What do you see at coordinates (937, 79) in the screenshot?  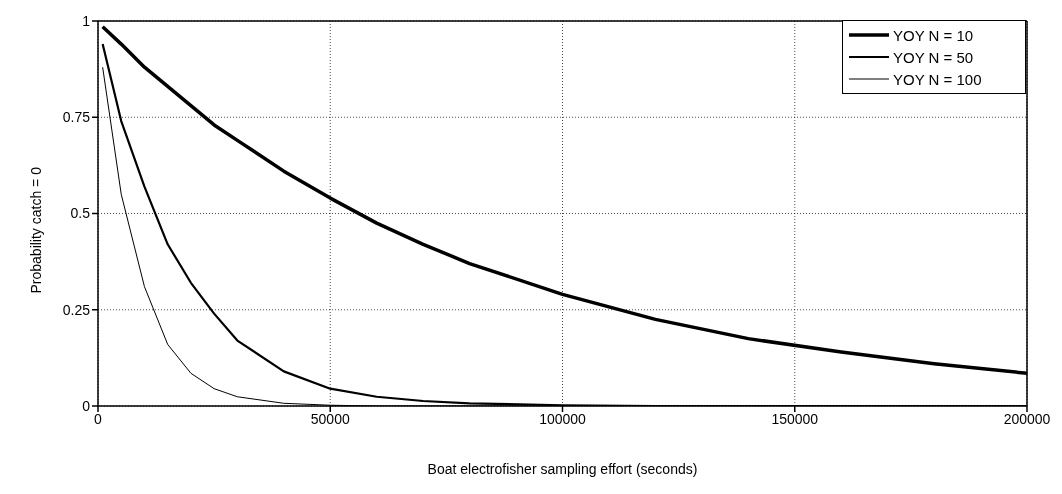 I see `legend-label: YOY N = 100` at bounding box center [937, 79].